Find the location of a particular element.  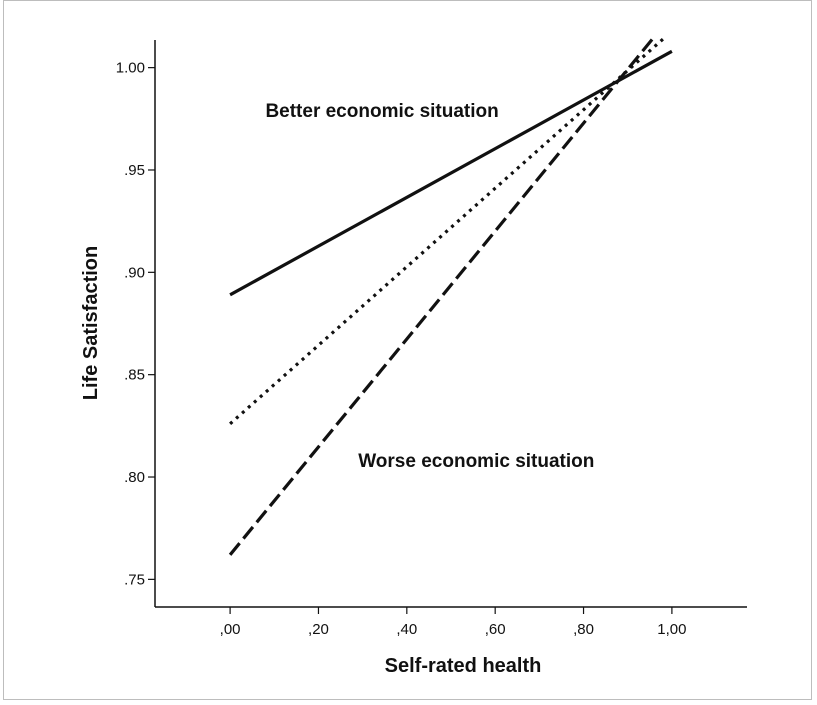

y-tick-label: .80 is located at coordinates (134, 477).